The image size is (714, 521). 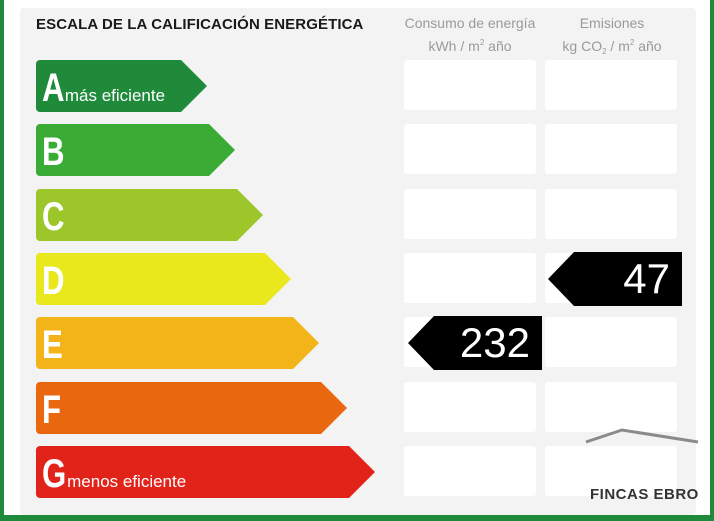 What do you see at coordinates (470, 214) in the screenshot?
I see `consumption-cell-c` at bounding box center [470, 214].